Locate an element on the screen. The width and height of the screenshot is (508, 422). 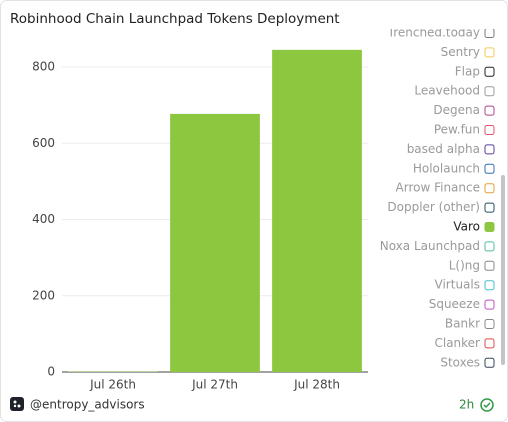
x-tick-label: Jul 27th is located at coordinates (214, 385).